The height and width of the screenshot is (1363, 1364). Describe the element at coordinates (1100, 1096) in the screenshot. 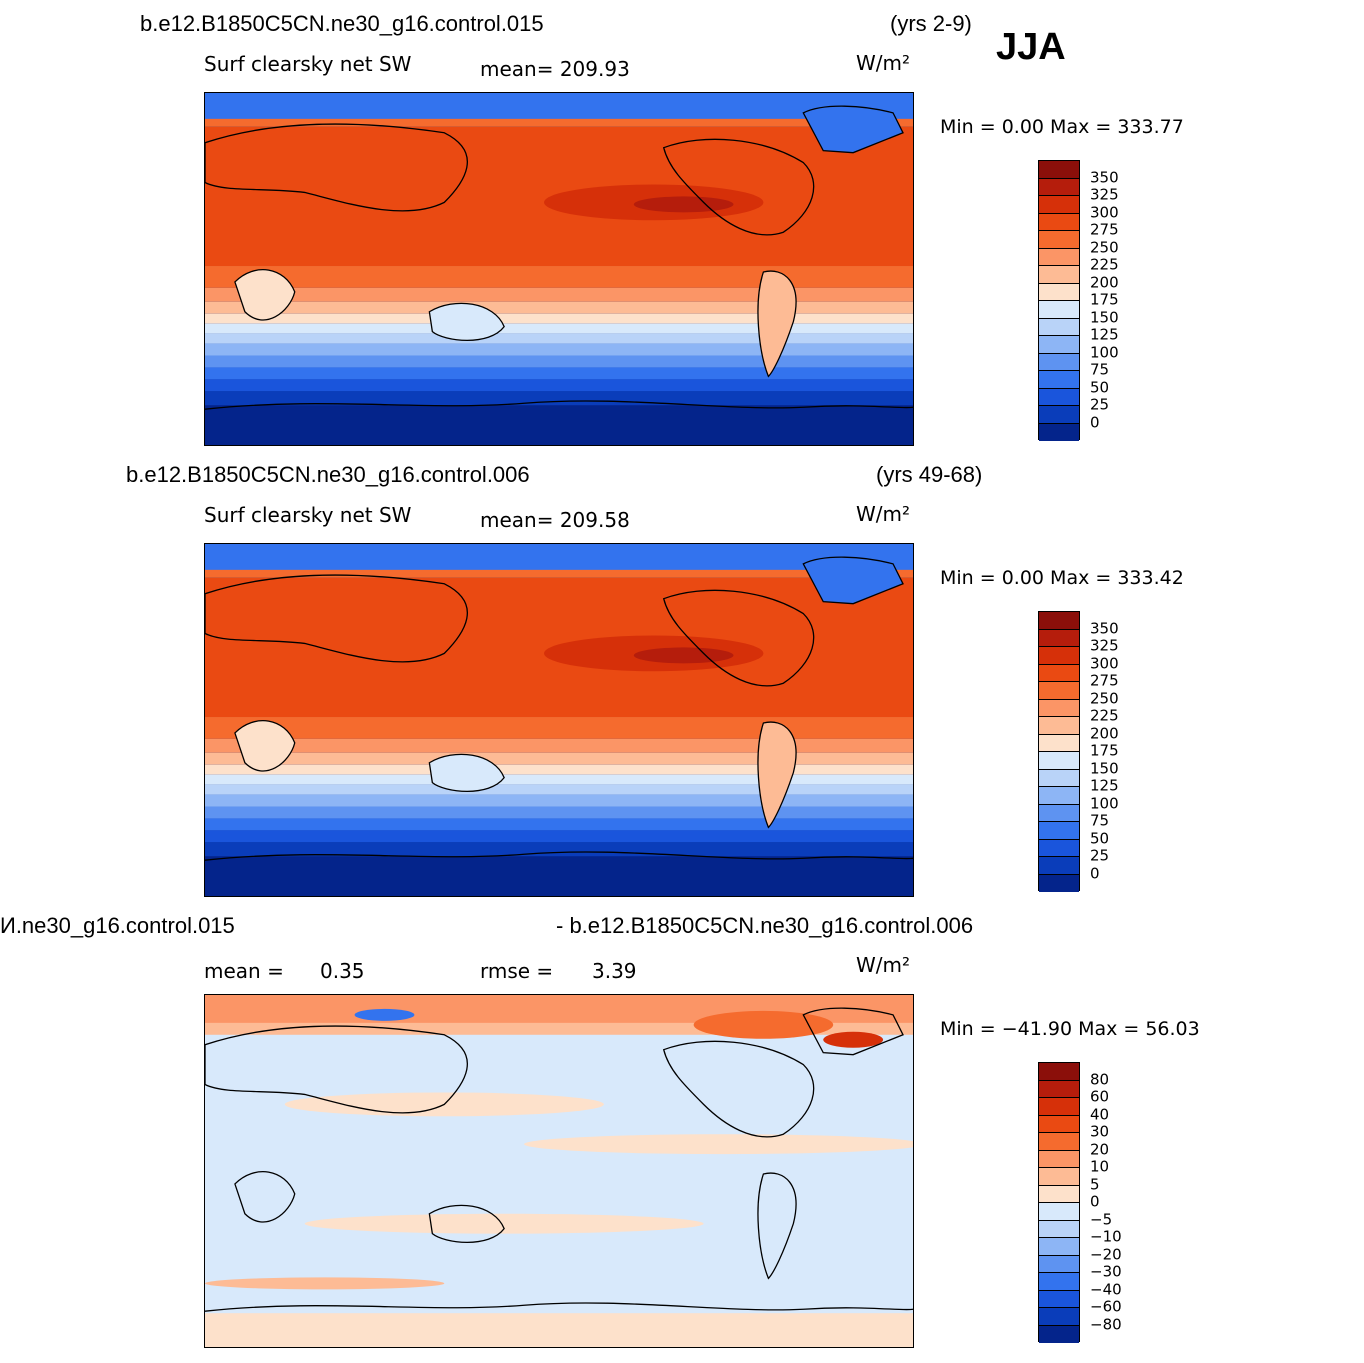

I see `colorbar-tick-label: 60` at that location.